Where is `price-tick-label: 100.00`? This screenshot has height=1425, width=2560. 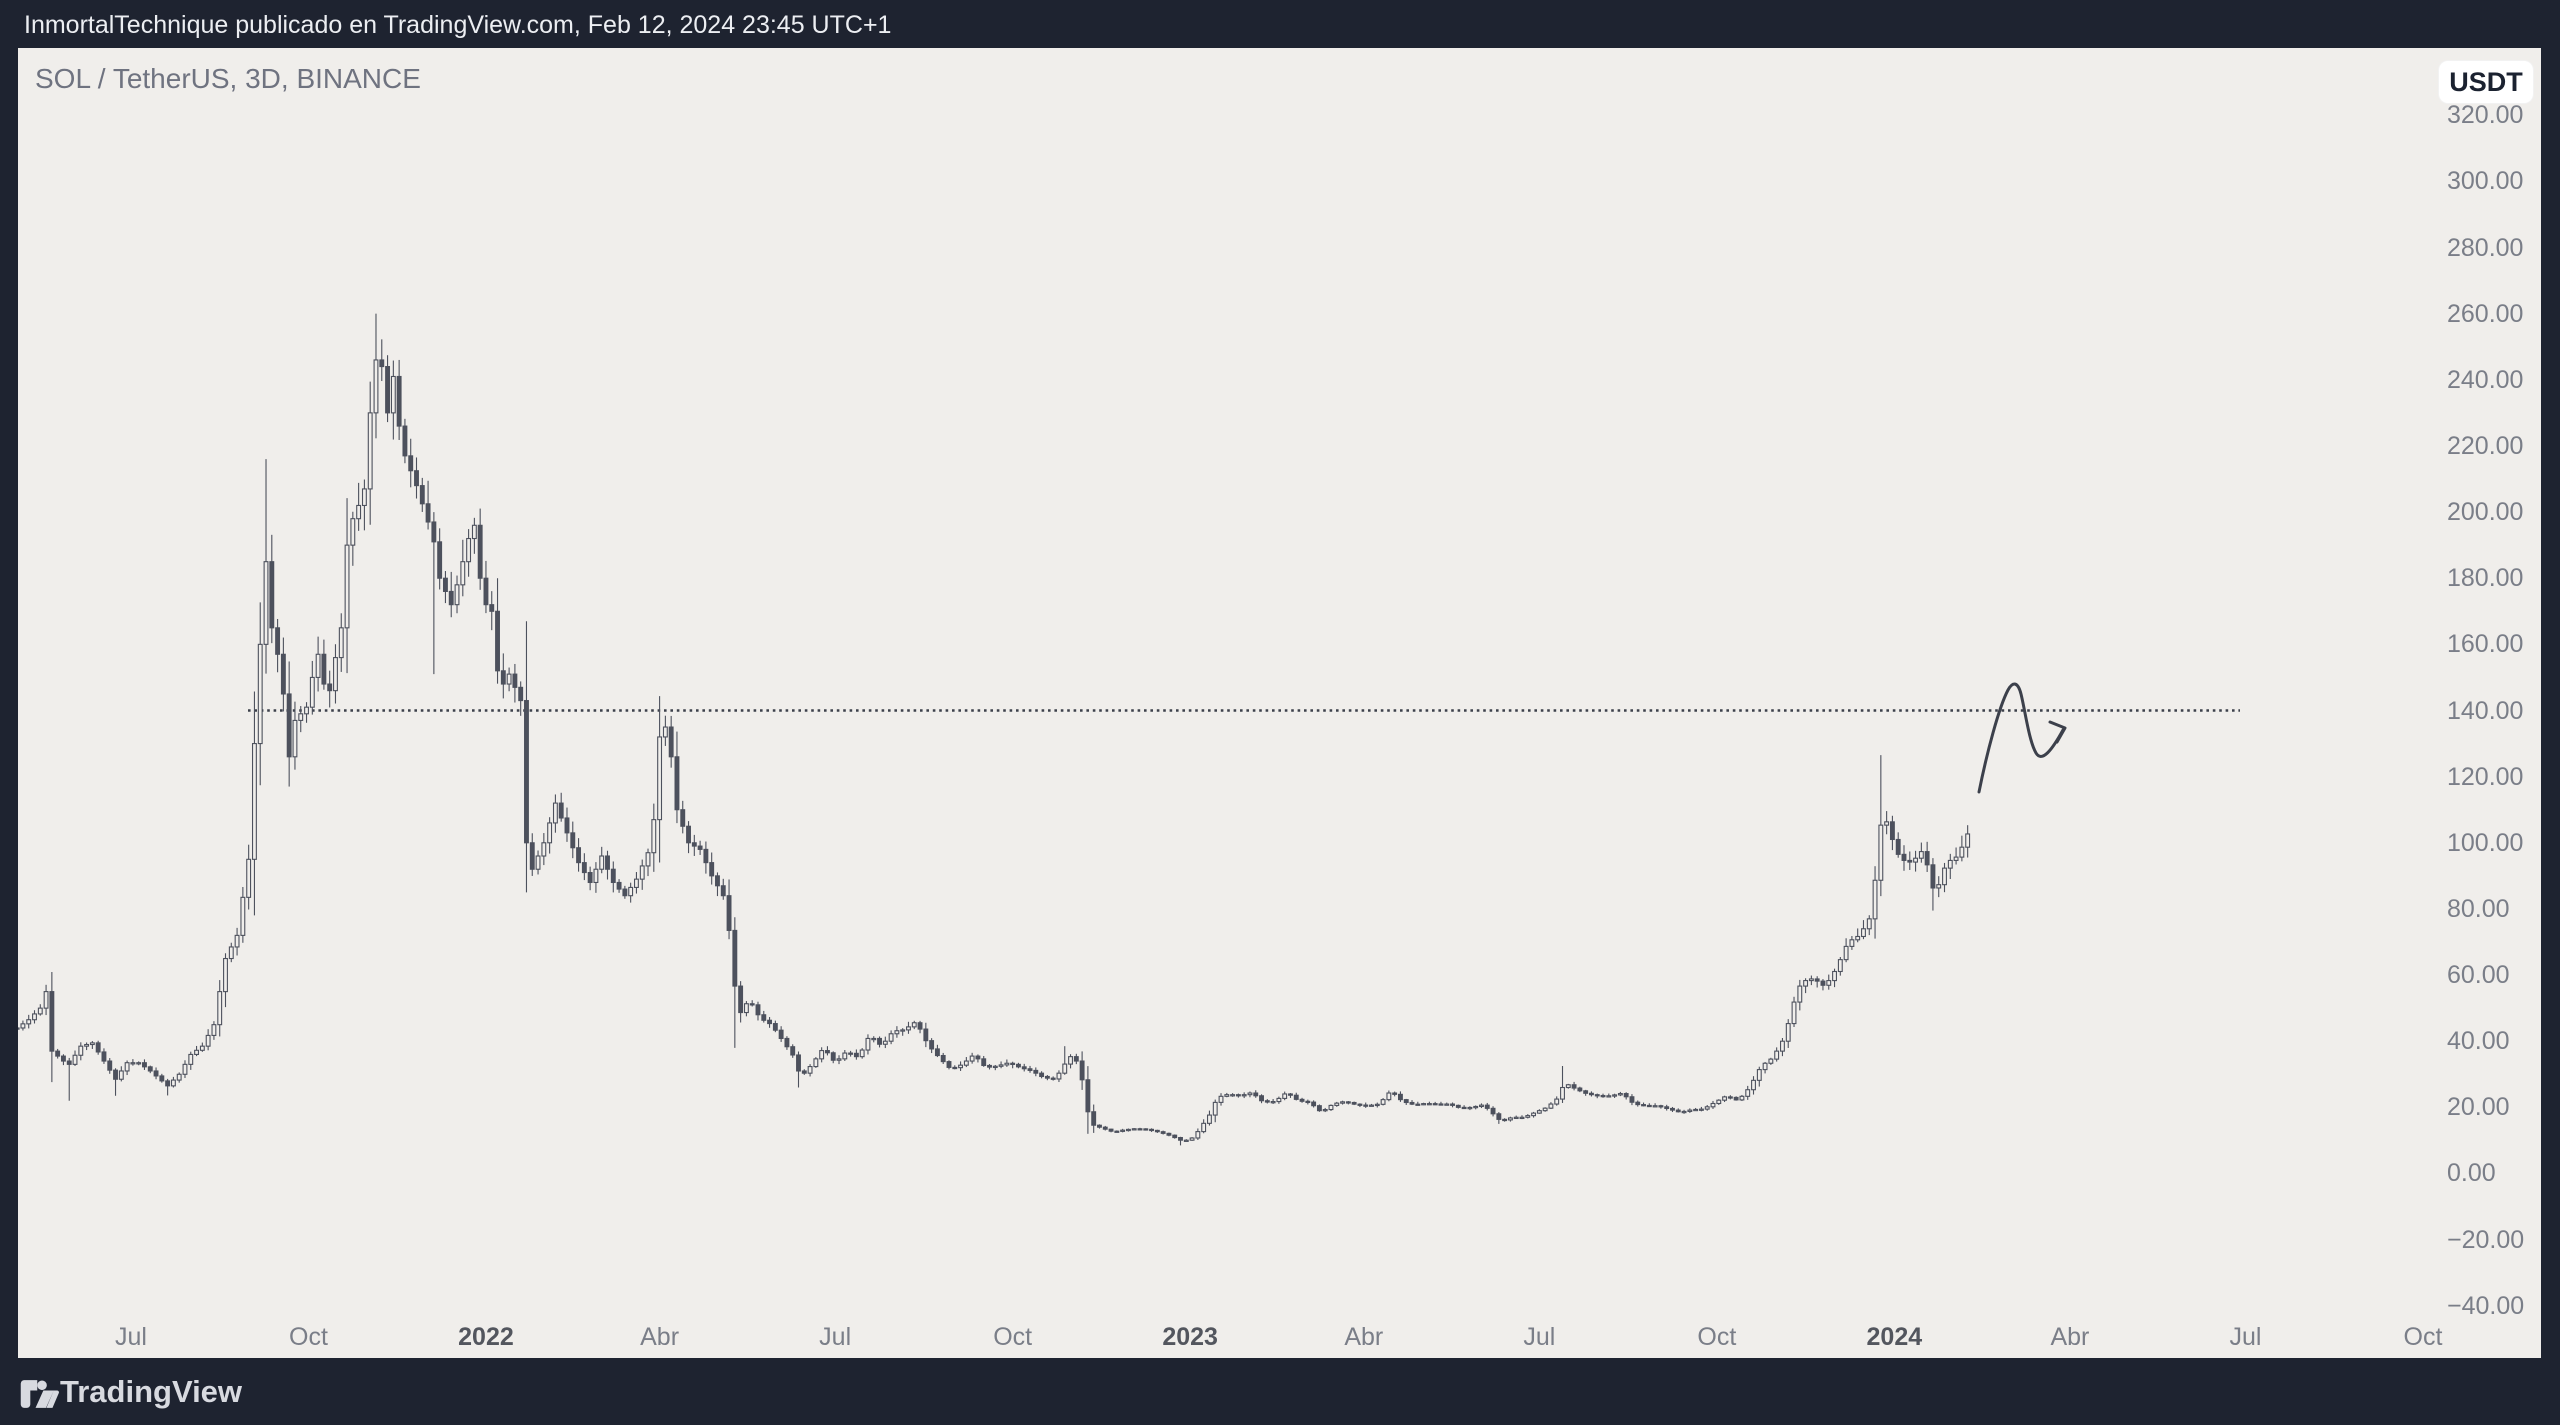
price-tick-label: 100.00 is located at coordinates (2485, 842).